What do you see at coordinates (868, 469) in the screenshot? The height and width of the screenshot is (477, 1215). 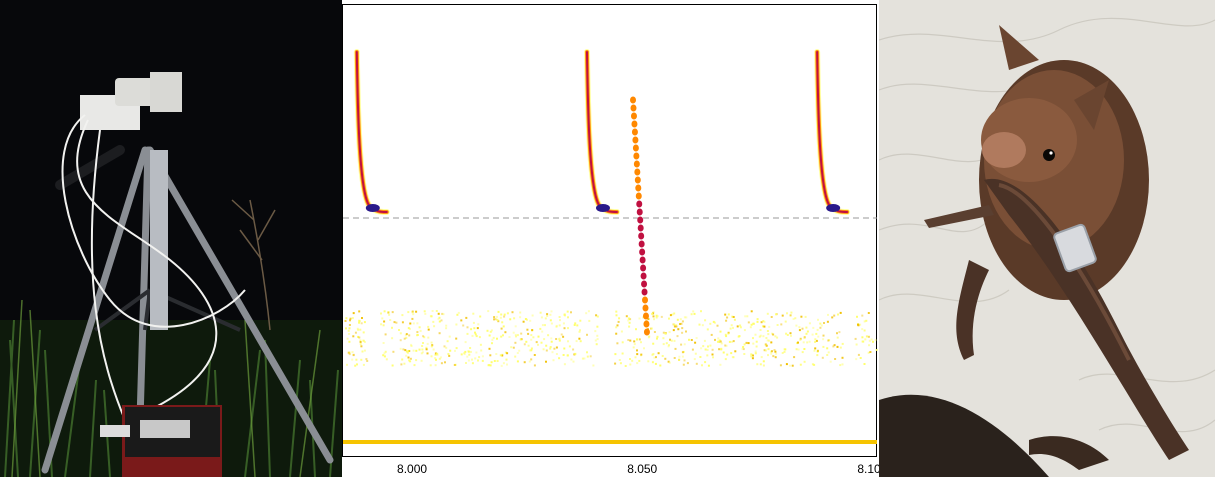 I see `x-tick-label: 8.100` at bounding box center [868, 469].